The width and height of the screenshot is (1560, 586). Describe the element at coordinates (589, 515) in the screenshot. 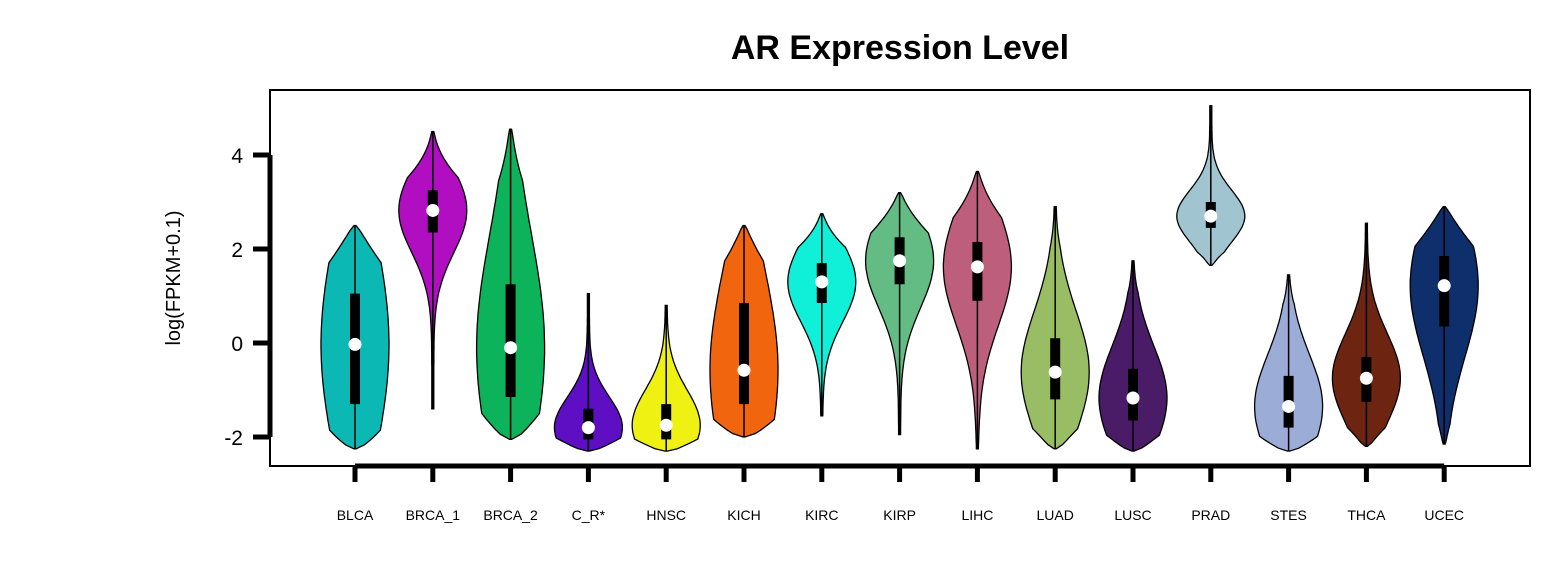

I see `x-tick-label: C_R*` at that location.